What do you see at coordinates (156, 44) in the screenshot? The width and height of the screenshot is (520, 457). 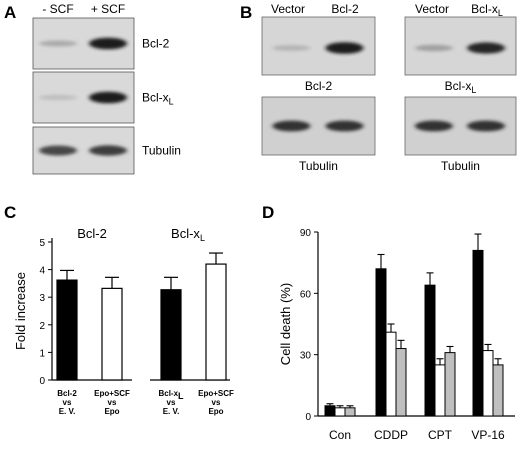 I see `blot-label-a-0: Bcl-2` at bounding box center [156, 44].